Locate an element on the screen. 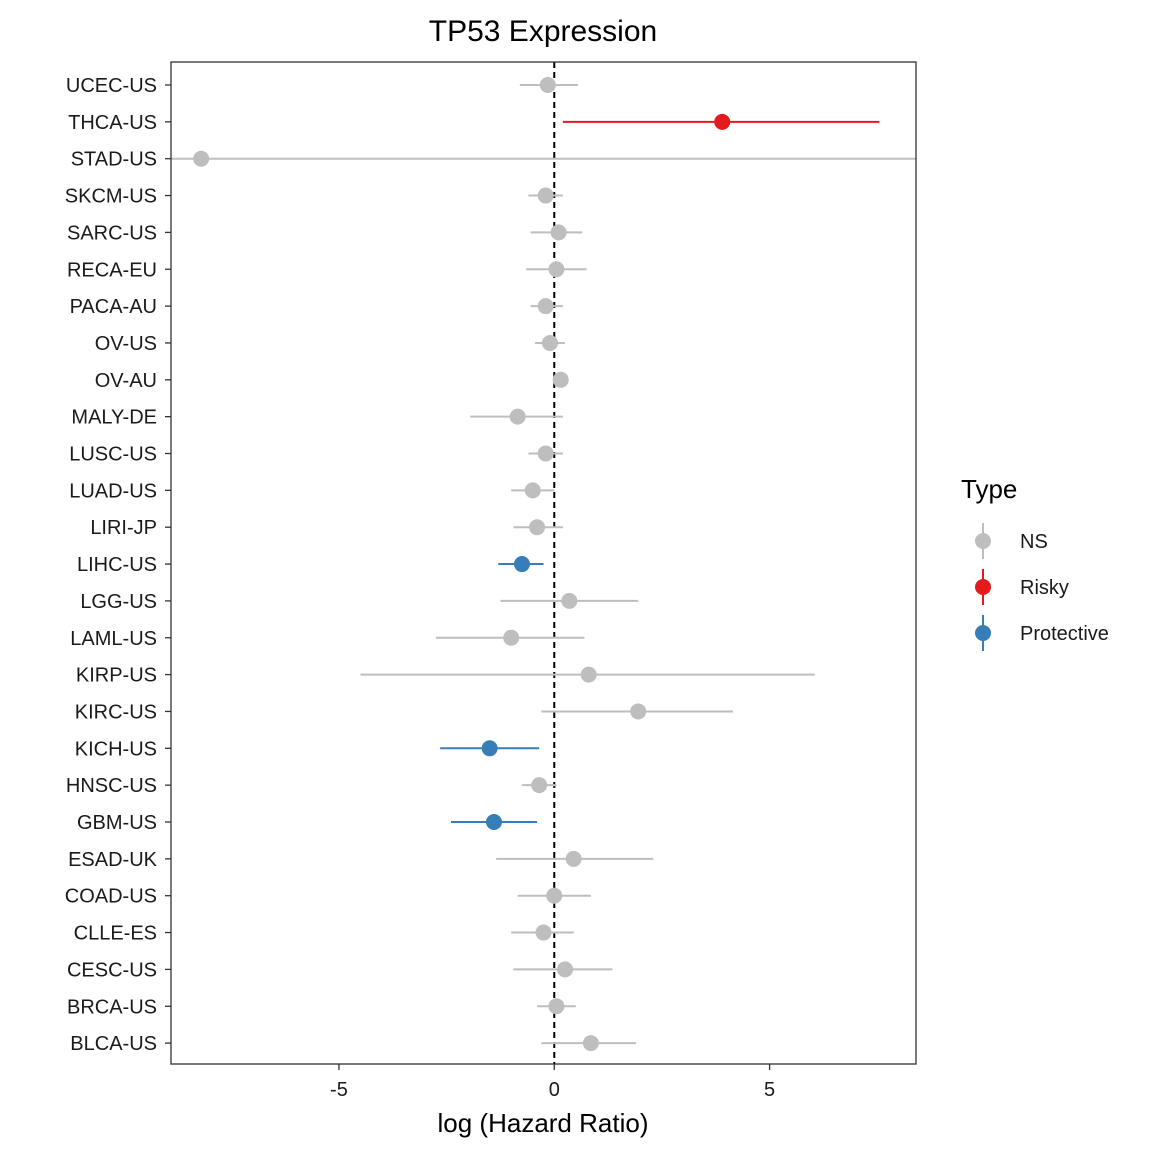  y-tick-label-gbm-us: GBM-US is located at coordinates (117, 823).